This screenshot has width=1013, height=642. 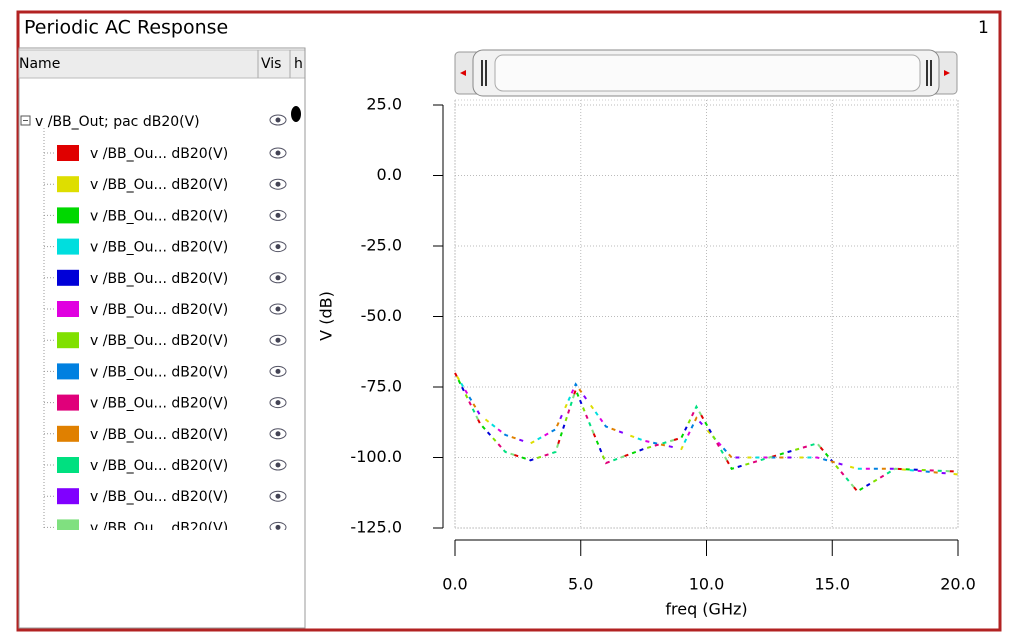 What do you see at coordinates (454, 584) in the screenshot?
I see `x-tick-label: 0.0` at bounding box center [454, 584].